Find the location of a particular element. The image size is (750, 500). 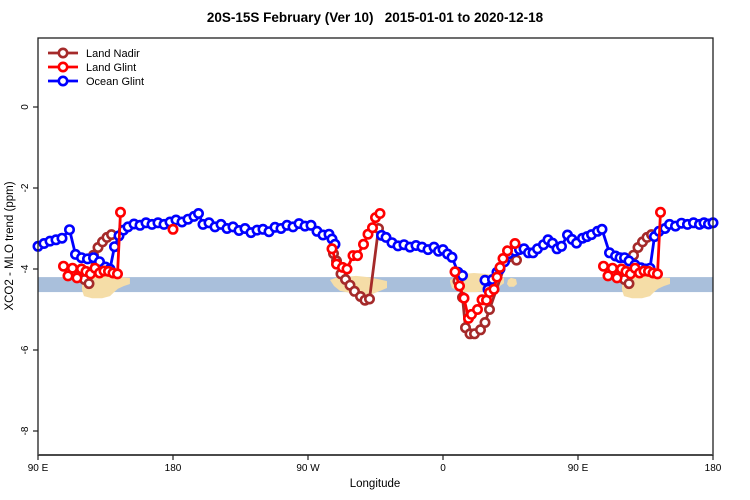

legend-label: Land Glint is located at coordinates (111, 68).